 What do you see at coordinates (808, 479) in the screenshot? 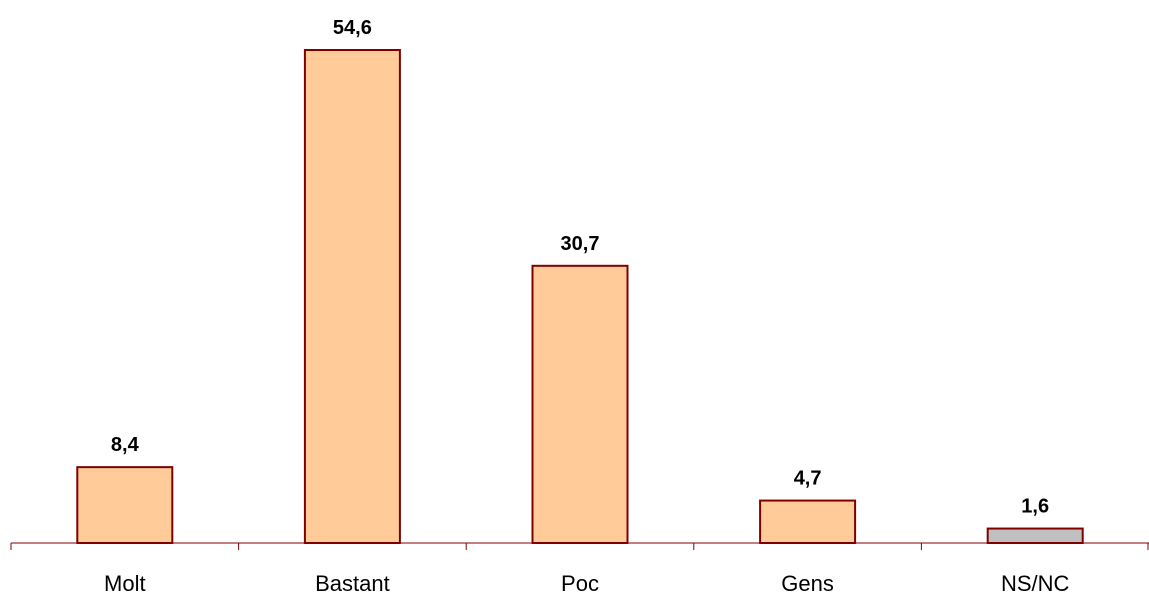
I see `value-label: 4,7` at bounding box center [808, 479].